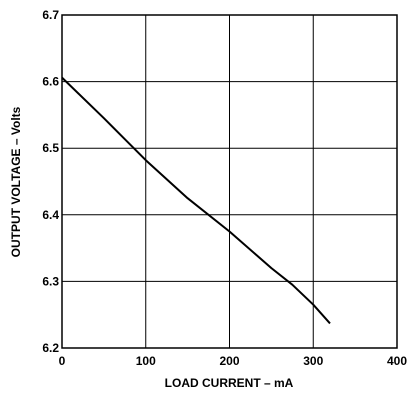 The image size is (414, 393). I want to click on x-tick-label-0: 0, so click(62, 361).